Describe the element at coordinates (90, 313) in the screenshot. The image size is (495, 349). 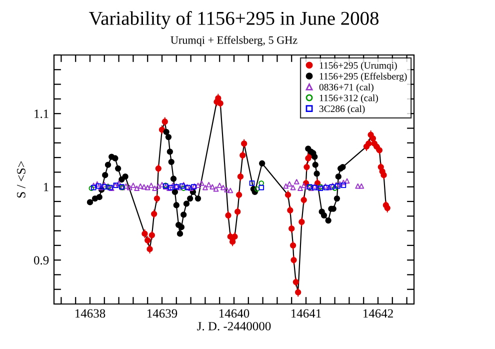
I see `x-tick-label: 14638` at that location.